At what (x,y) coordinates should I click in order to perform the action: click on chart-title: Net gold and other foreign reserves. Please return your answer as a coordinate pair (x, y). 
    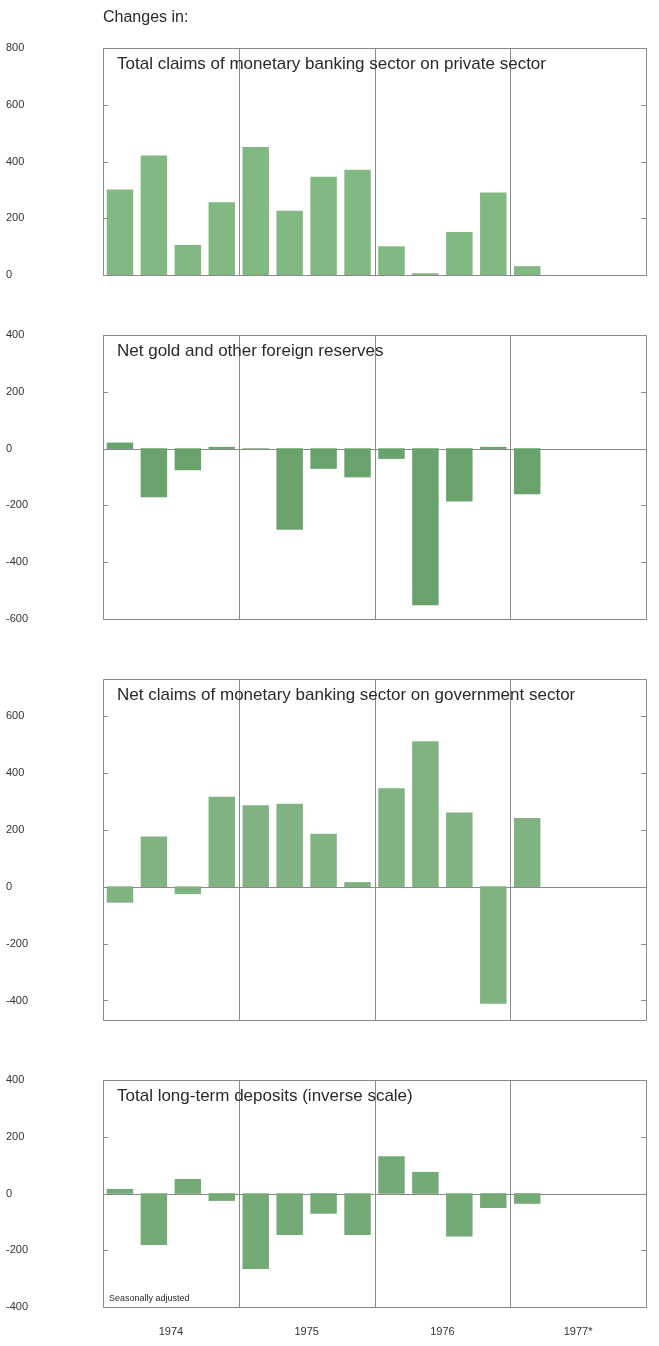
    Looking at the image, I should click on (250, 351).